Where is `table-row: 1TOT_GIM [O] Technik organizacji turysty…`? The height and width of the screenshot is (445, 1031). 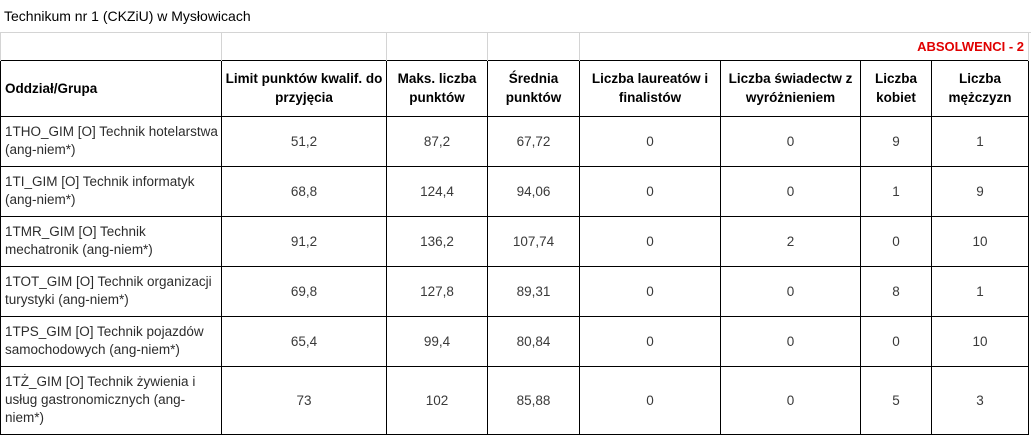
table-row: 1TOT_GIM [O] Technik organizacji turysty… is located at coordinates (514, 291).